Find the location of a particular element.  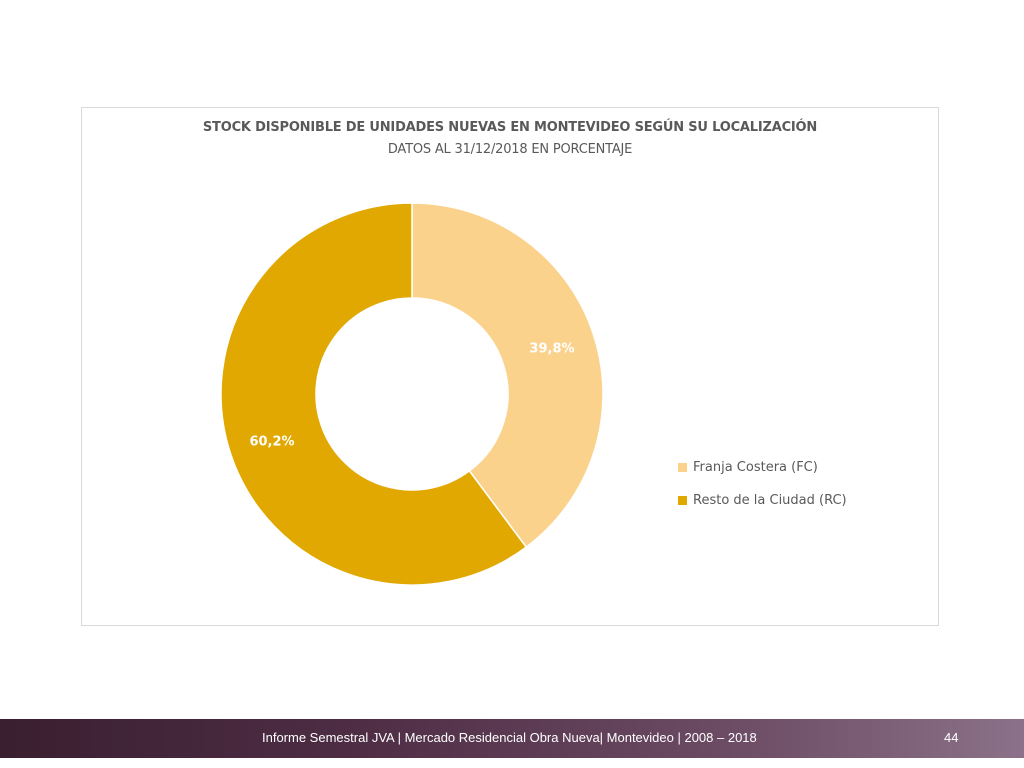

legend-label-rc: Resto de la Ciudad (RC) is located at coordinates (770, 500).